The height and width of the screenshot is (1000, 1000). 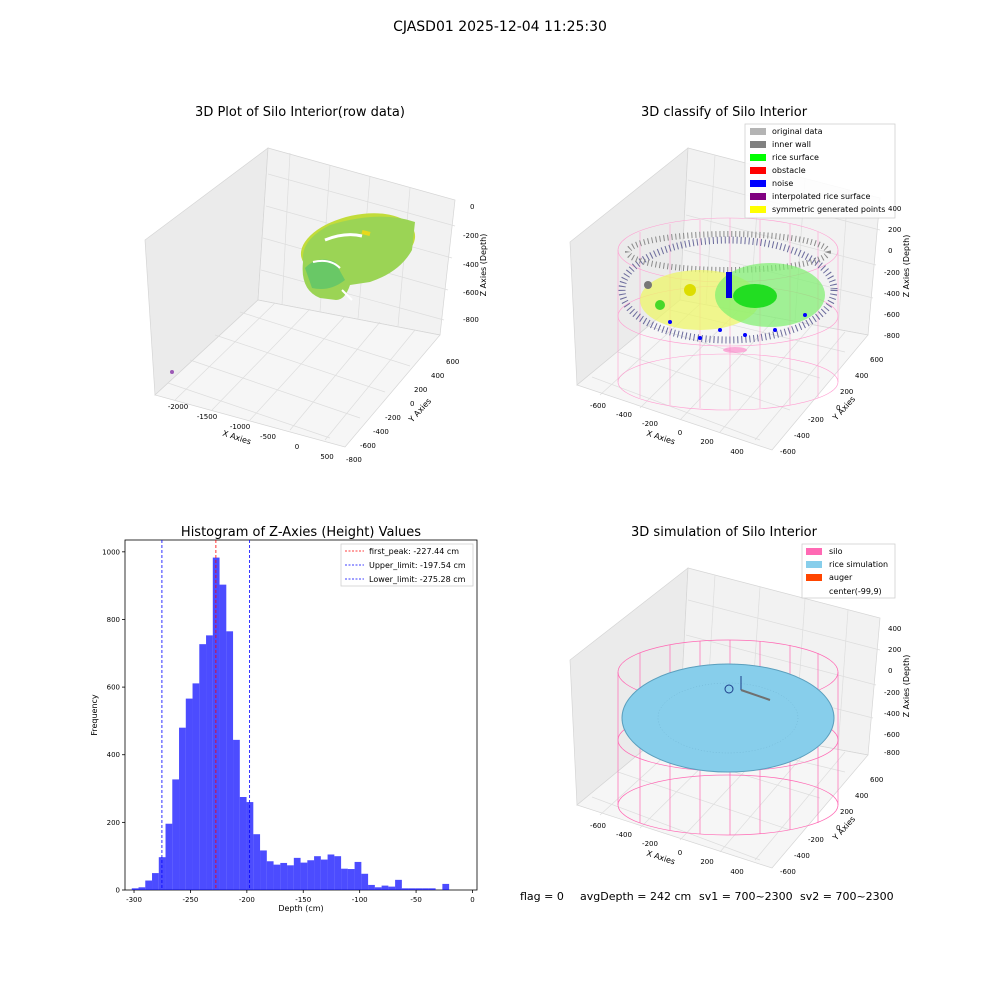 I want to click on raw-panel-title: 3D Plot of Silo Interior(row data), so click(x=300, y=112).